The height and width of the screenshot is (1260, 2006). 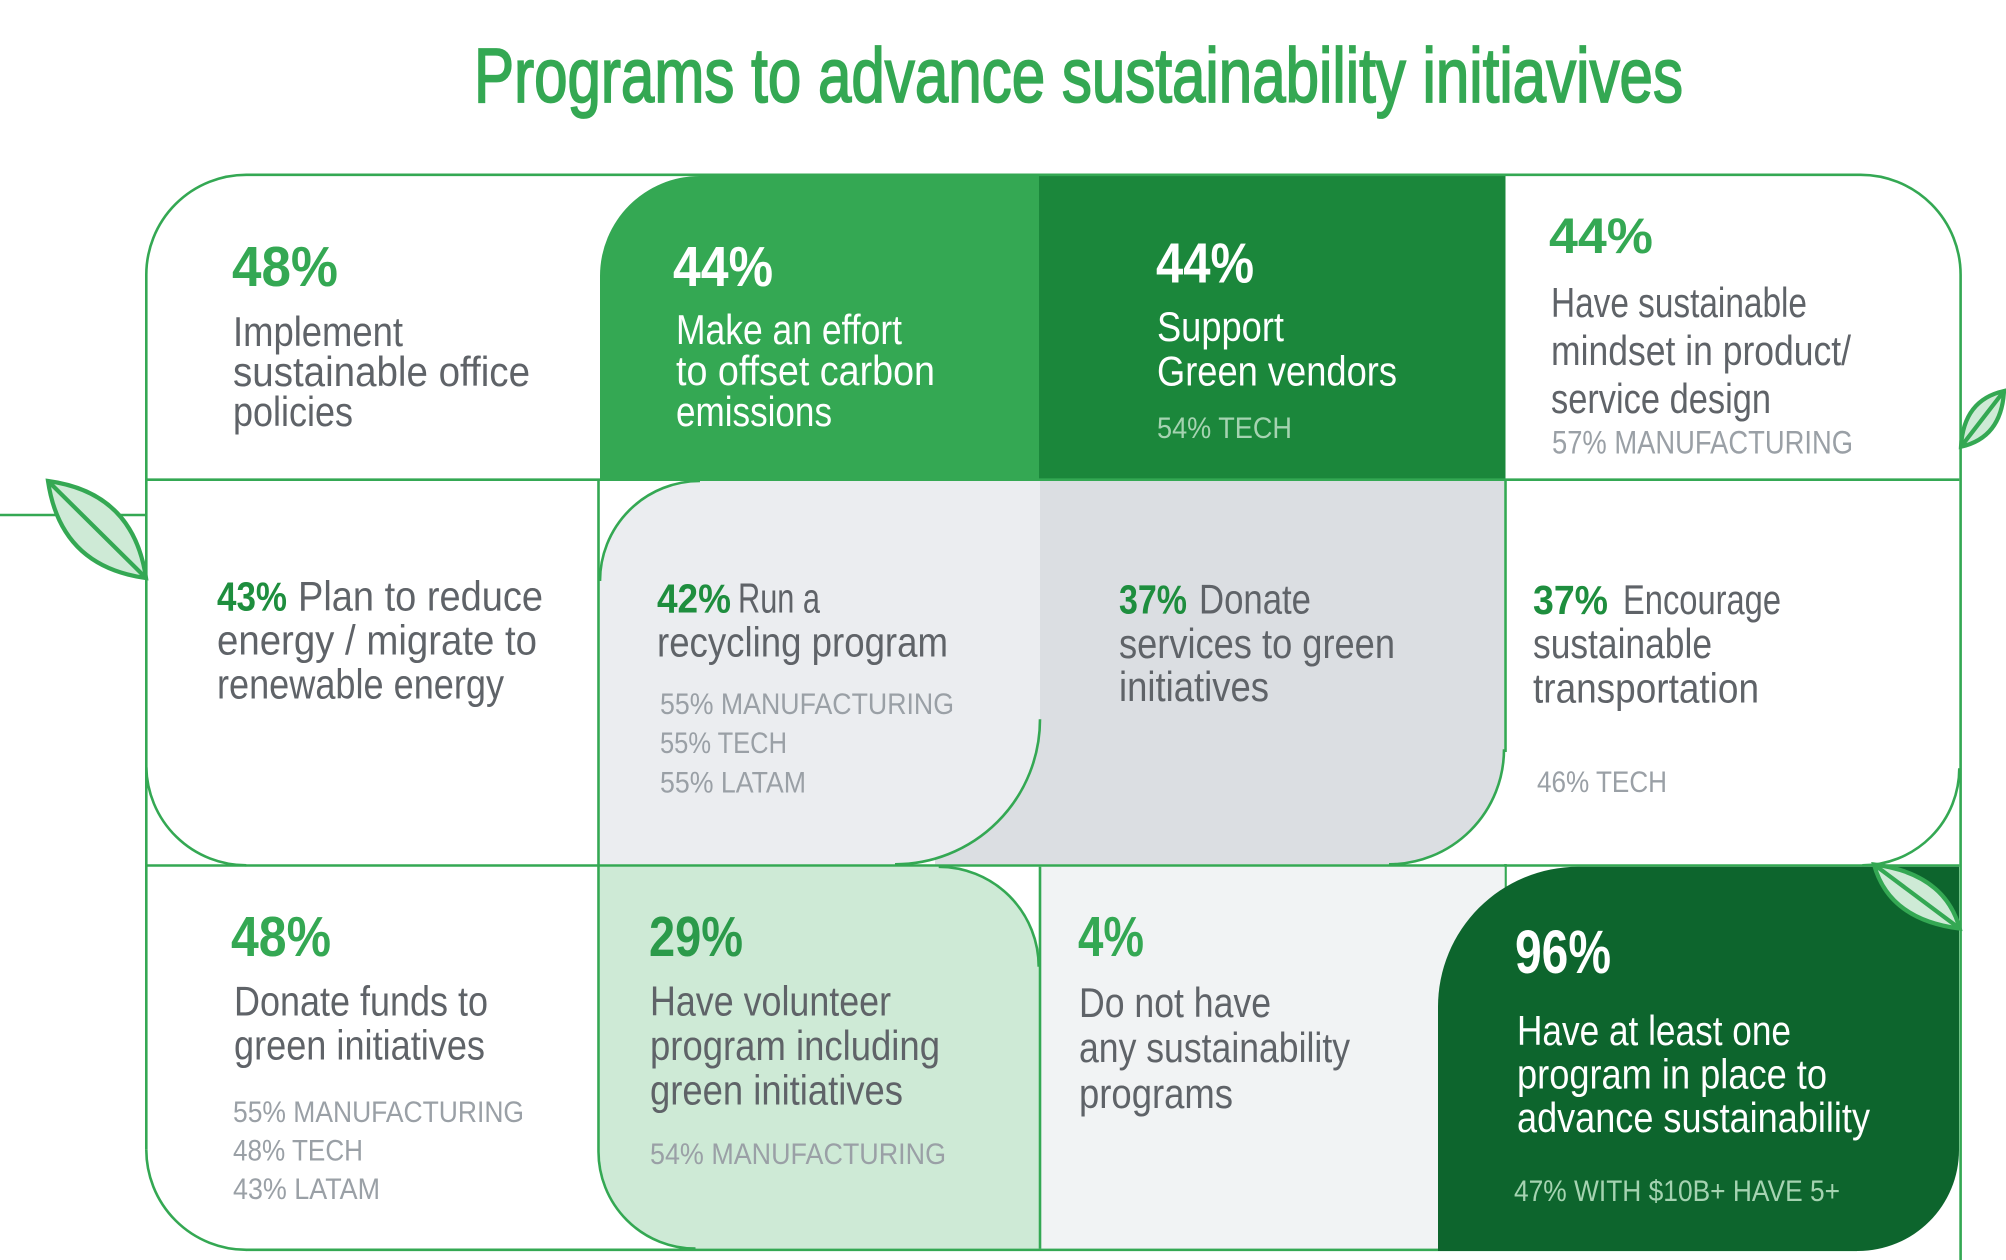 What do you see at coordinates (420, 596) in the screenshot?
I see `svg-text: Plan to reduce` at bounding box center [420, 596].